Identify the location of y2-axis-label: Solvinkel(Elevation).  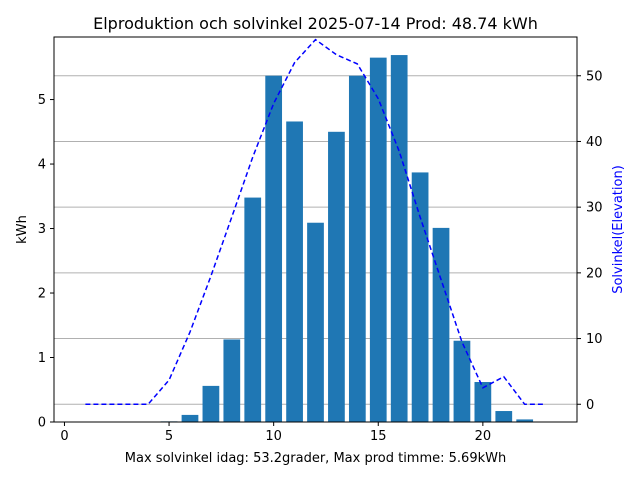
(618, 229).